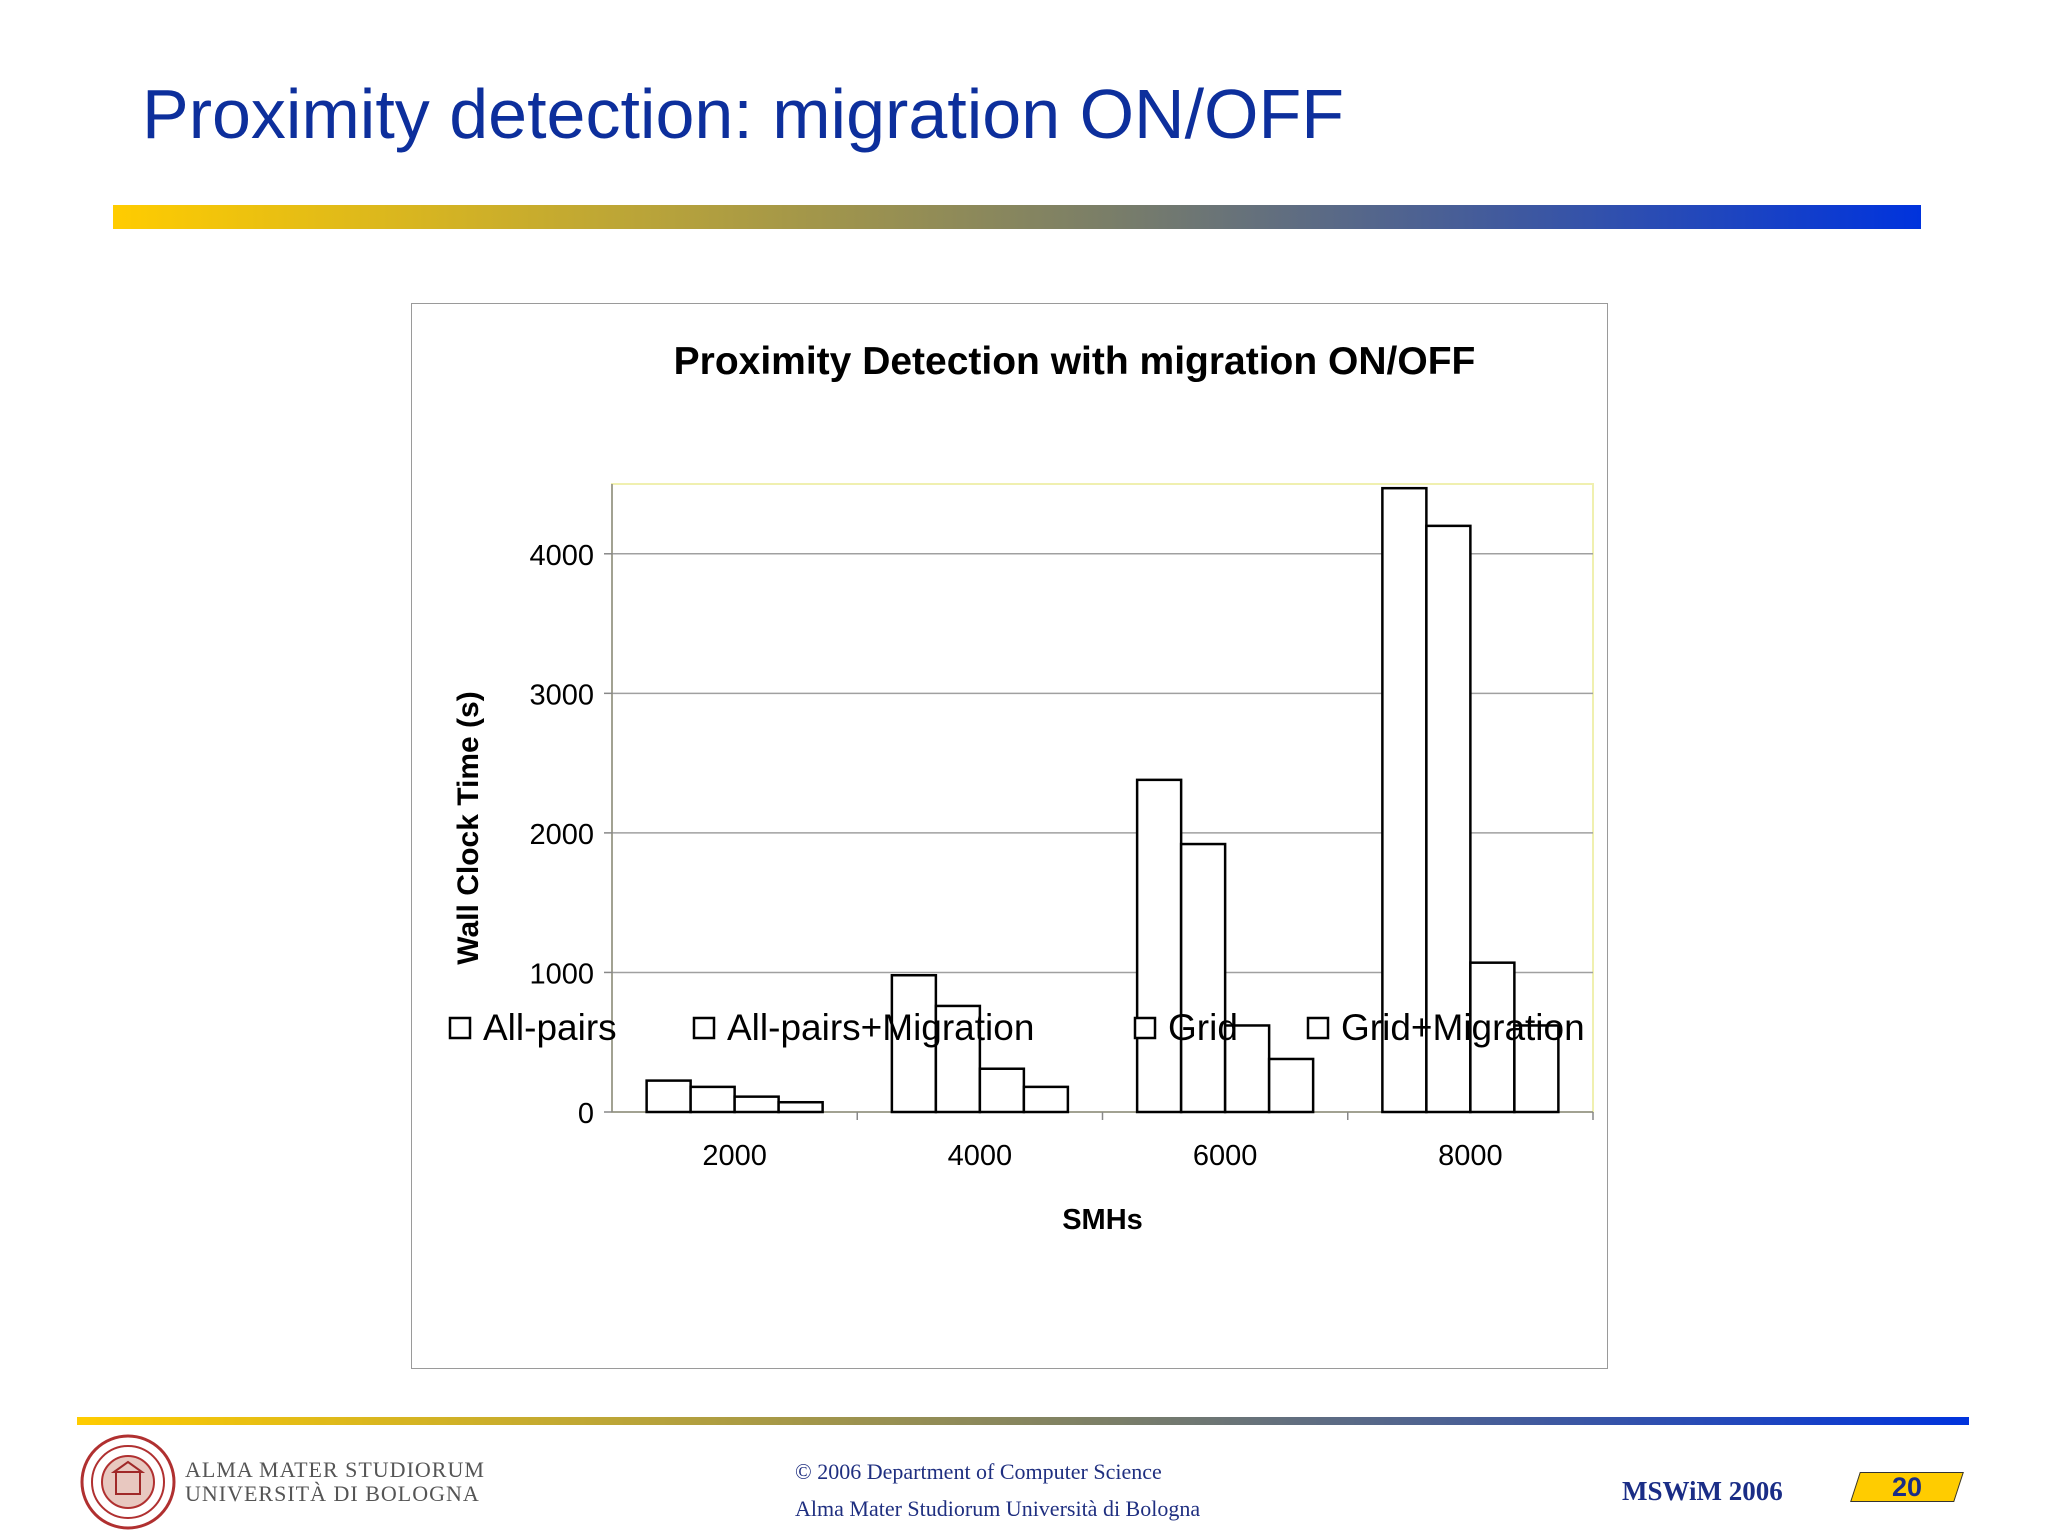 The image size is (2048, 1536). What do you see at coordinates (1102, 1220) in the screenshot?
I see `x-axis-label: SMHs` at bounding box center [1102, 1220].